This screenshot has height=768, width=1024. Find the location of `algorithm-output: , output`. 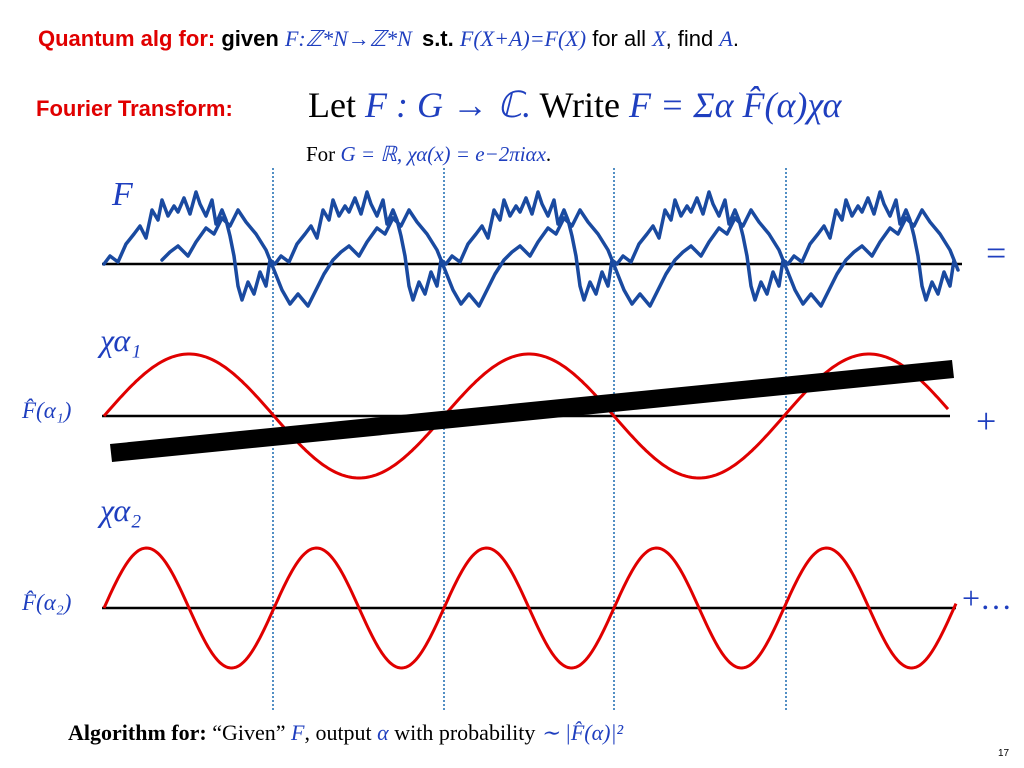

algorithm-output: , output is located at coordinates (338, 732).